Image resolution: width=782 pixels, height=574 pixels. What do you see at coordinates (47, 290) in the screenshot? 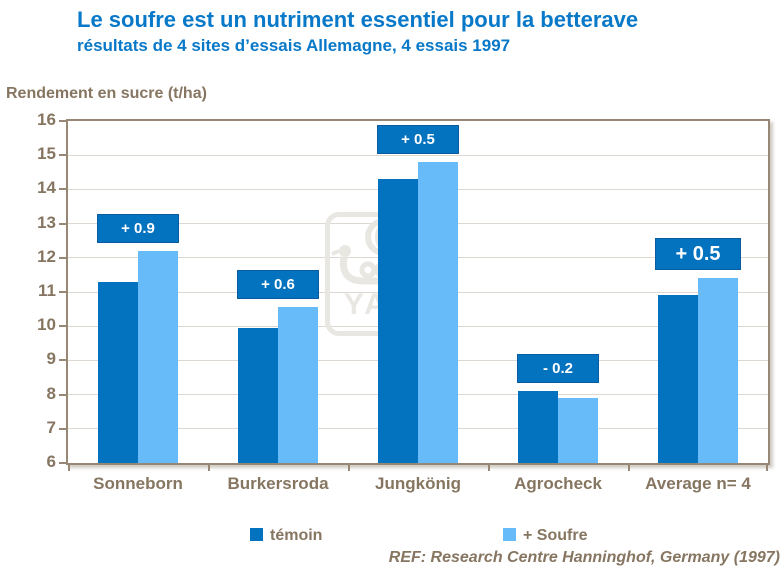
I see `y-tick-label: 11` at bounding box center [47, 290].